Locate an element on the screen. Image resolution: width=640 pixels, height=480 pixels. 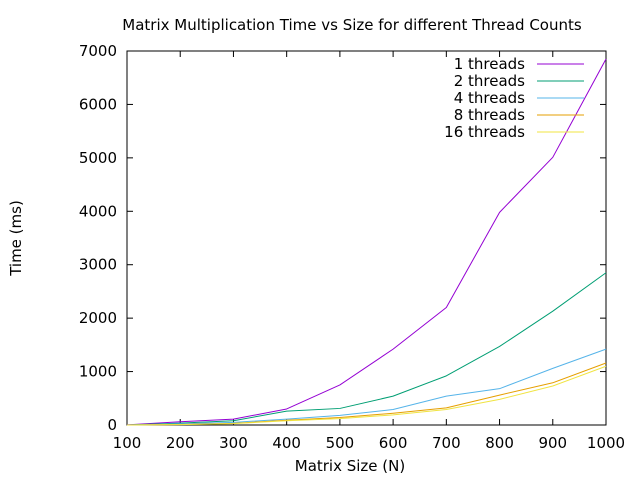
x-tick-label: 900 is located at coordinates (552, 443).